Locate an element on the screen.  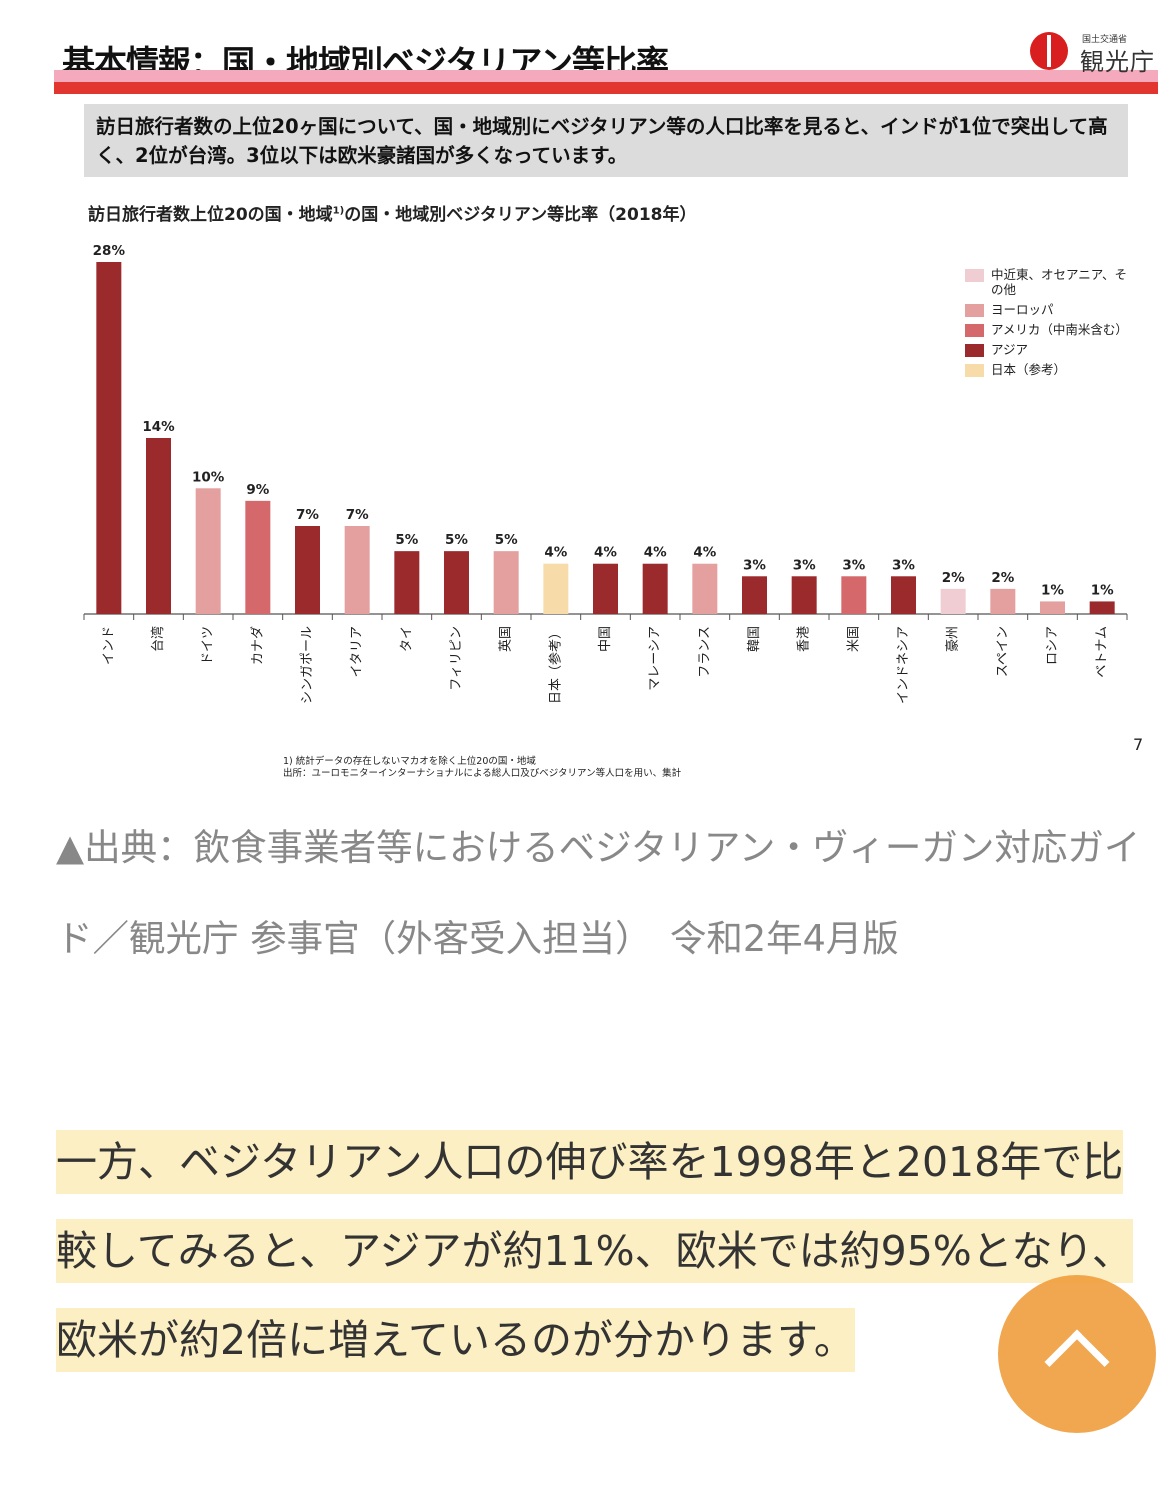
x-tick-label: タイ is located at coordinates (406, 639).